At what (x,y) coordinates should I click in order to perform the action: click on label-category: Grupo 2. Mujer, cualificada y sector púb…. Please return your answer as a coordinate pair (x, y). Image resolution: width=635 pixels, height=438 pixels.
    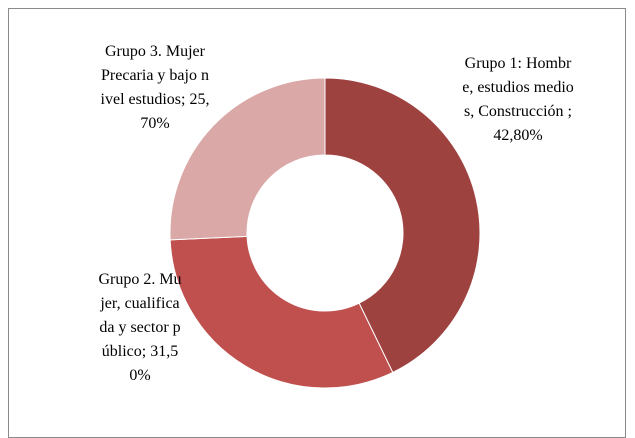
    Looking at the image, I should click on (140, 315).